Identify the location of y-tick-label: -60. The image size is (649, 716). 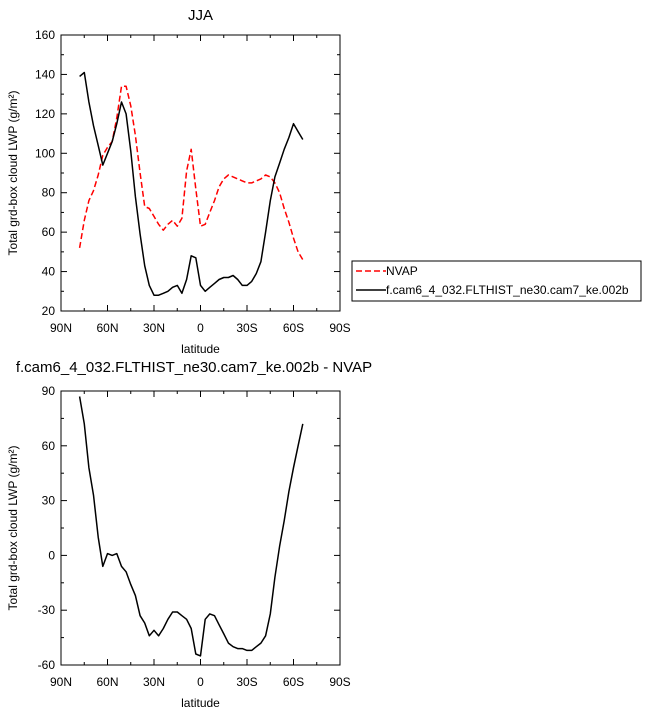
(47, 665).